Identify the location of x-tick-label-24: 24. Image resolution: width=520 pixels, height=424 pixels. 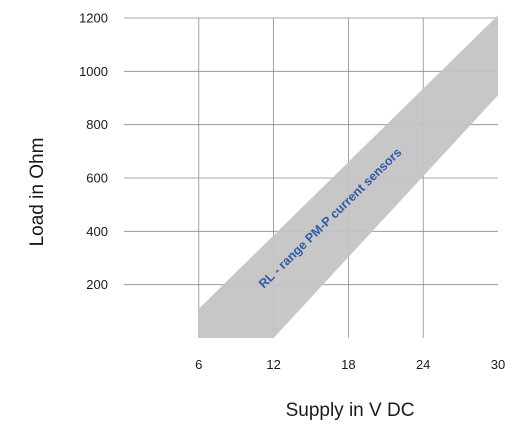
(423, 364).